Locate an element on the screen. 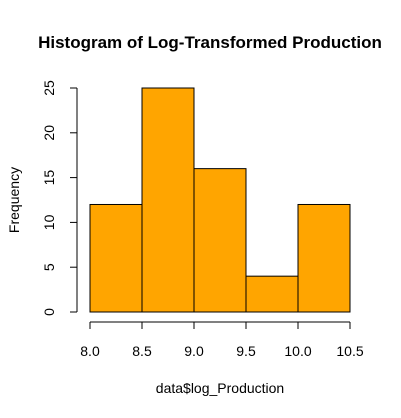 The image size is (401, 418). x-tick-label-2: 9.0 is located at coordinates (194, 351).